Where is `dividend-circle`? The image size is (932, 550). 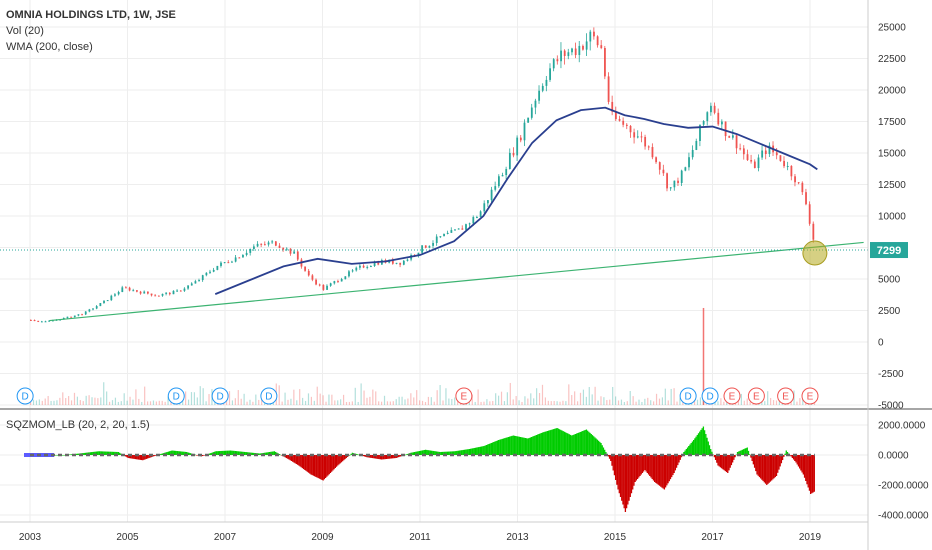
dividend-circle is located at coordinates (269, 396).